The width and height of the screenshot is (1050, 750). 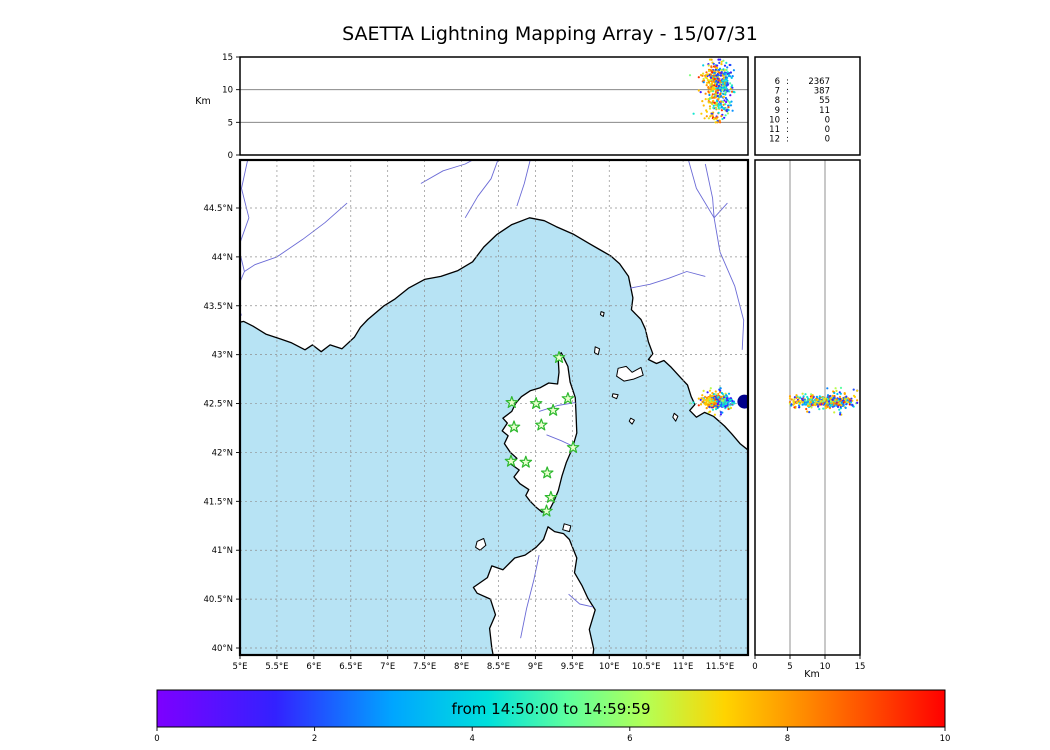 What do you see at coordinates (742, 401) in the screenshot?
I see `large-sensor-dot` at bounding box center [742, 401].